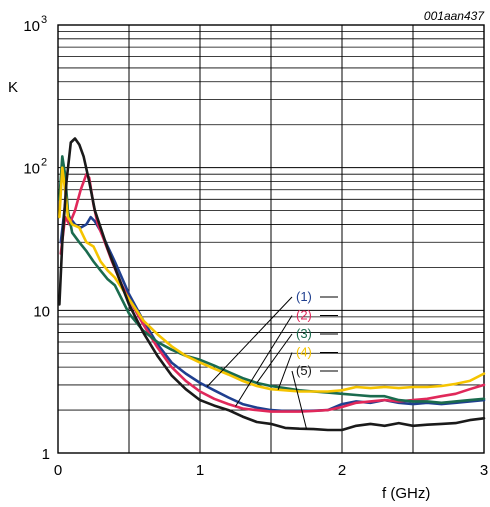 The width and height of the screenshot is (490, 507). I want to click on y-tick-exponent: 2, so click(44, 163).